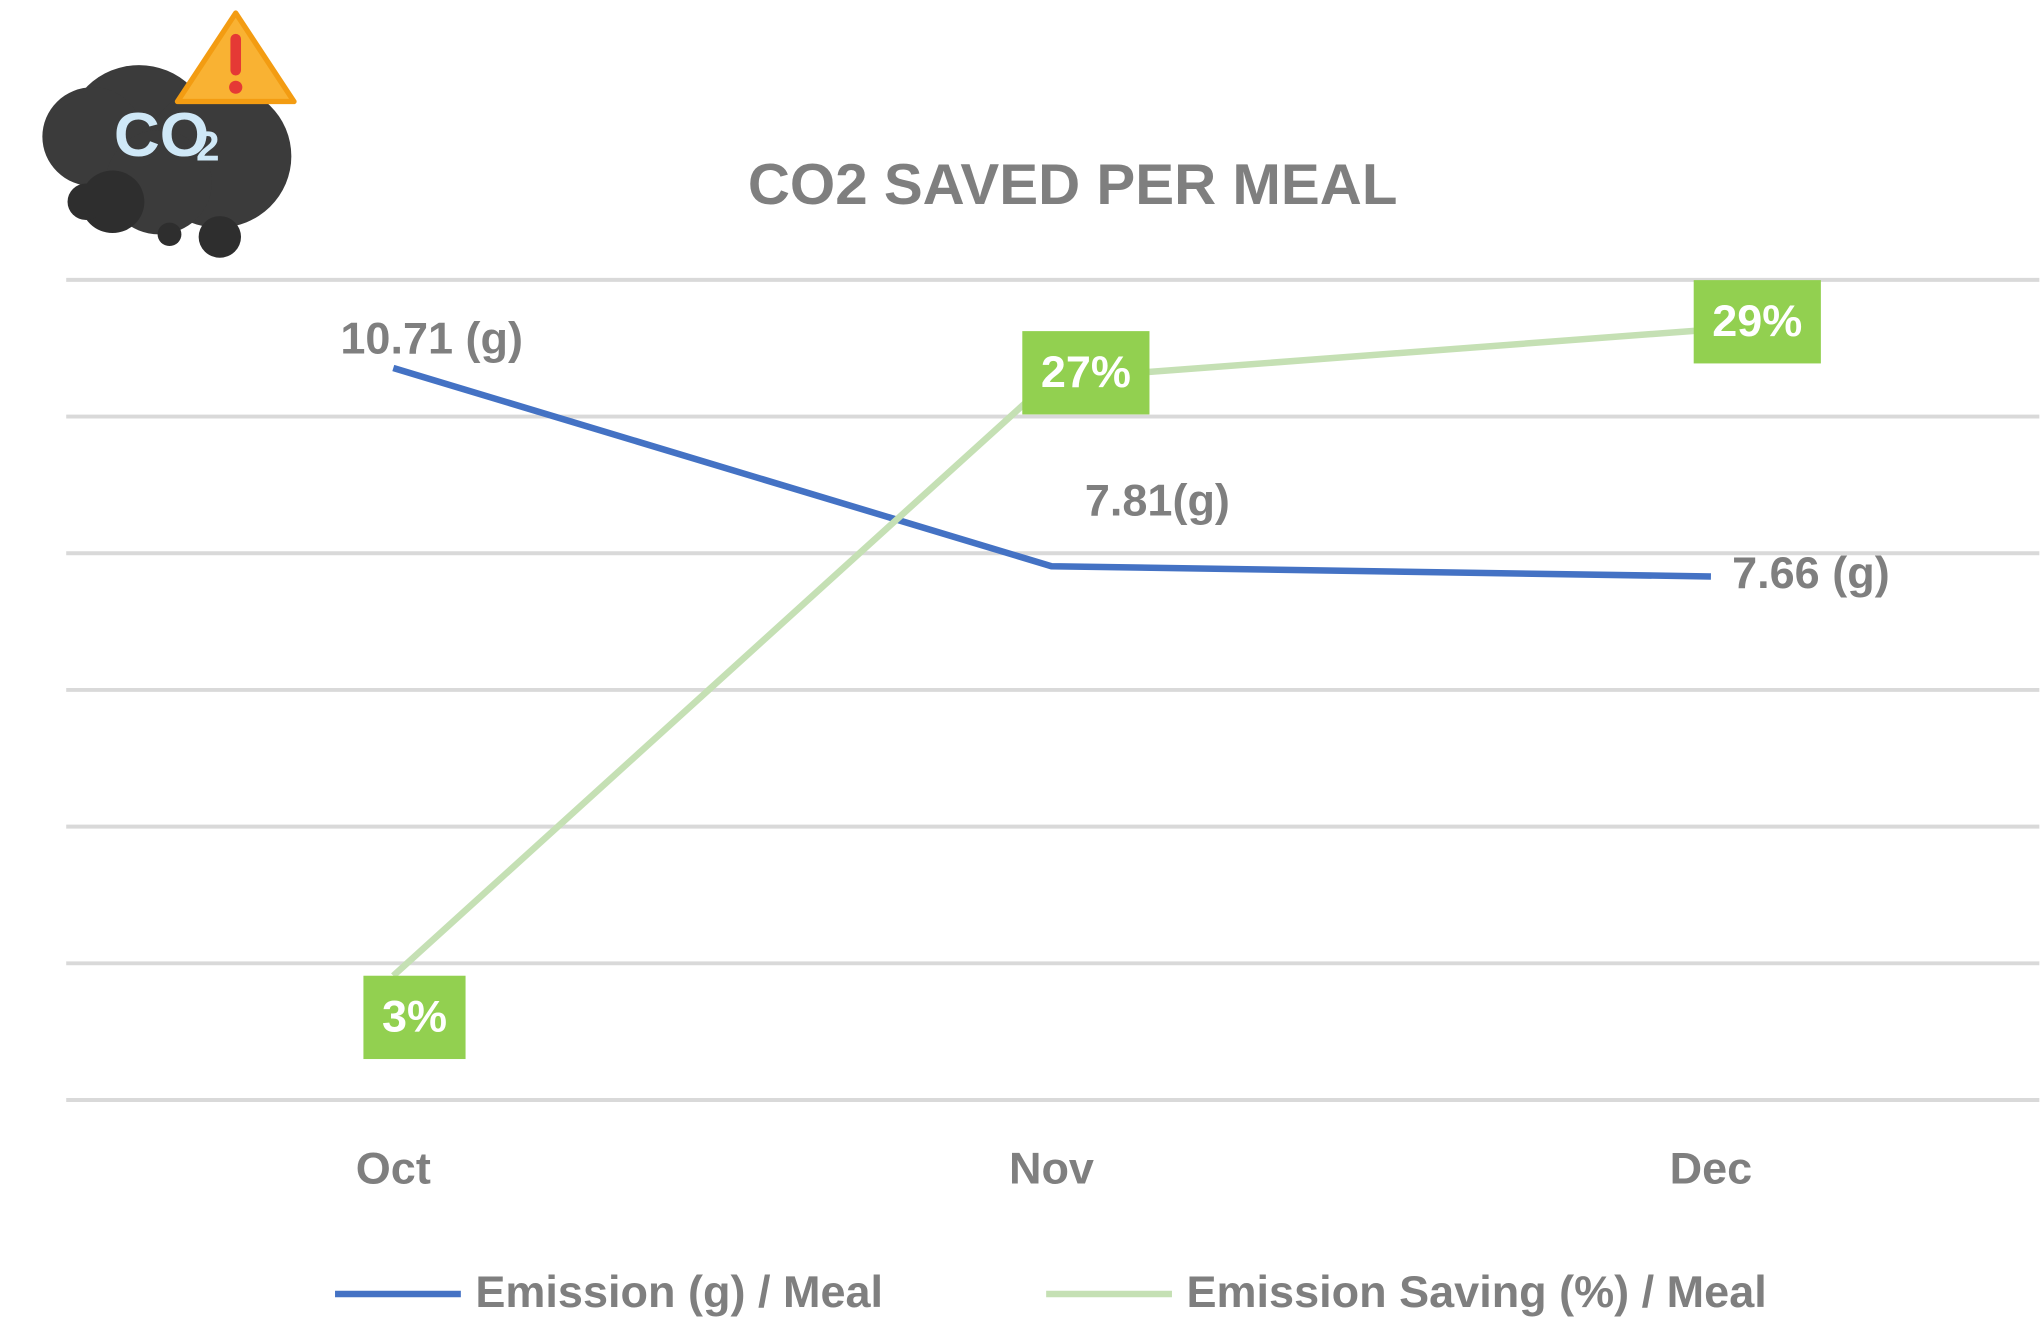  I want to click on legend-label: Emission (g) / Meal, so click(679, 1292).